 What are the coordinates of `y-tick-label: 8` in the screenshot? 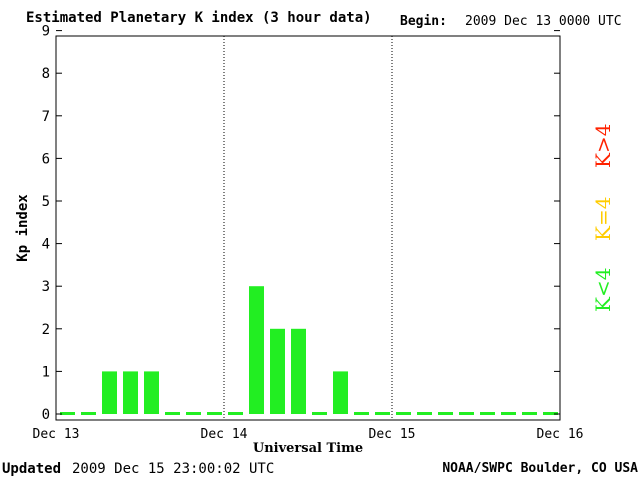 It's located at (46, 74).